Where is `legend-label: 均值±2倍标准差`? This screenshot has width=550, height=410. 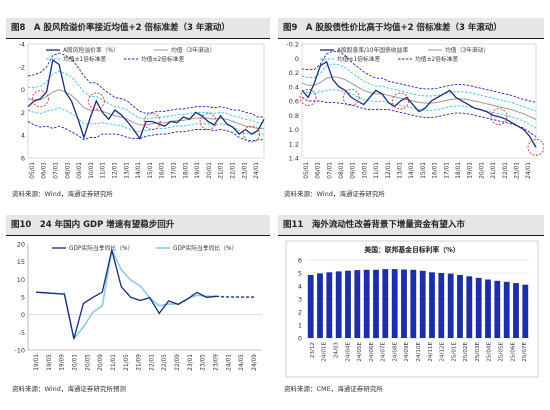 legend-label: 均值±2倍标准差 is located at coordinates (163, 59).